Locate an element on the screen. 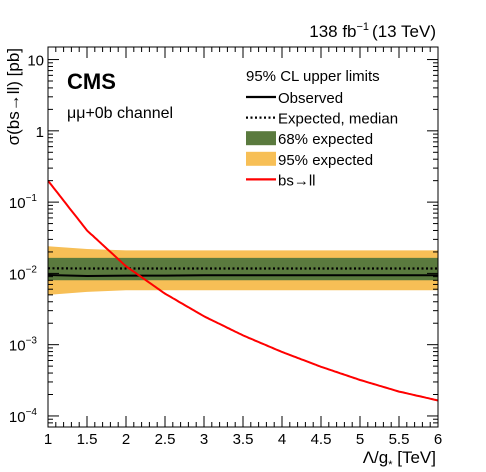 Image resolution: width=486 pixels, height=472 pixels. y-tick-label: 10⁻¹ is located at coordinates (23, 202).